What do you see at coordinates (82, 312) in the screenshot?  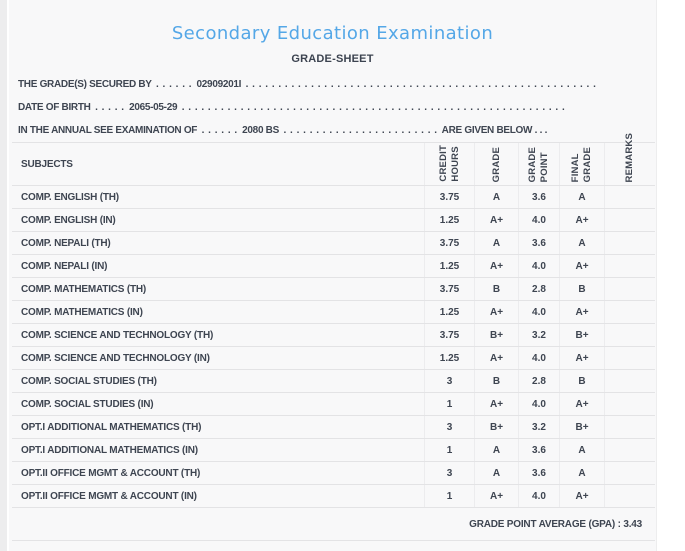 I see `subject-cell: COMP. MATHEMATICS (IN)` at bounding box center [82, 312].